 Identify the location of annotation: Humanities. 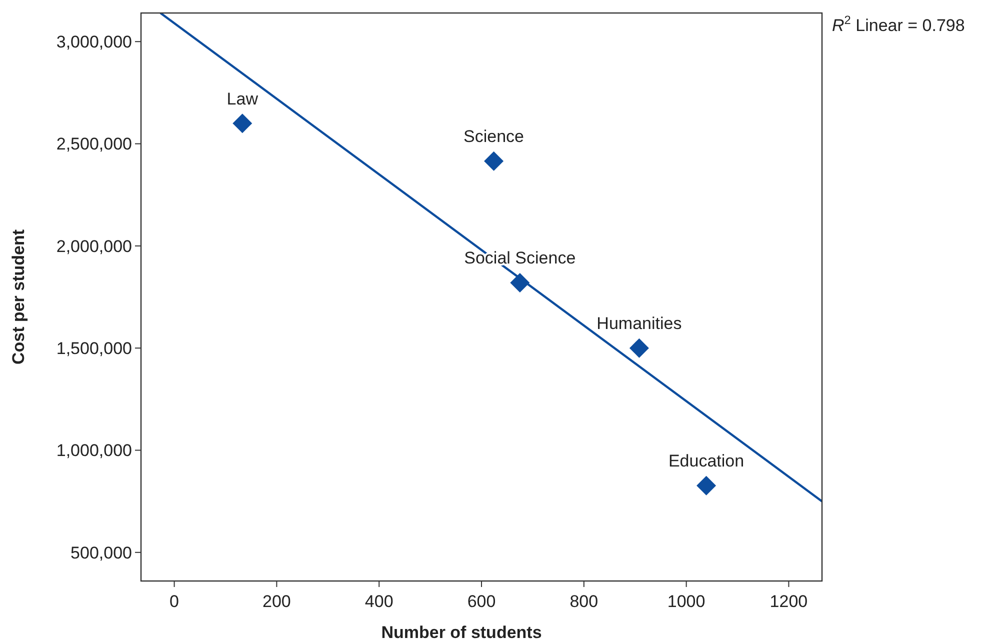
(639, 324).